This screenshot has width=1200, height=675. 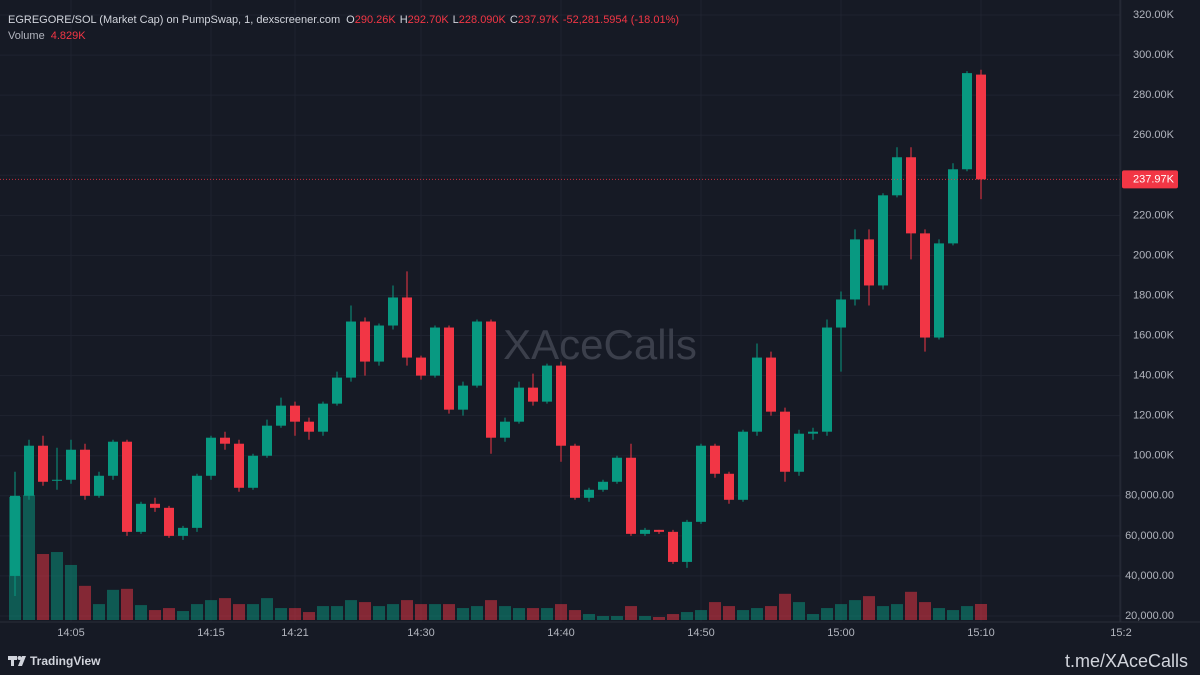 What do you see at coordinates (1154, 135) in the screenshot?
I see `y-tick-label: 260.00K` at bounding box center [1154, 135].